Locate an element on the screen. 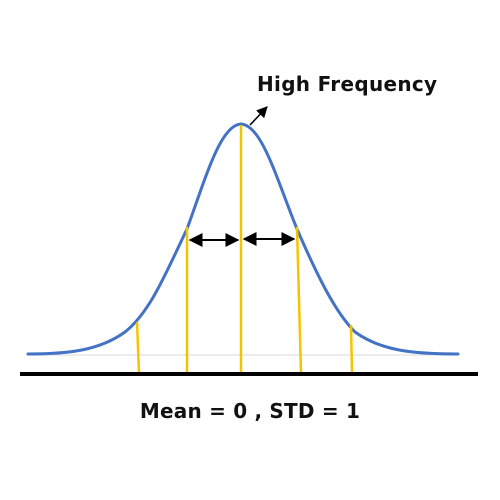  marker-plus-two-std is located at coordinates (351, 349).